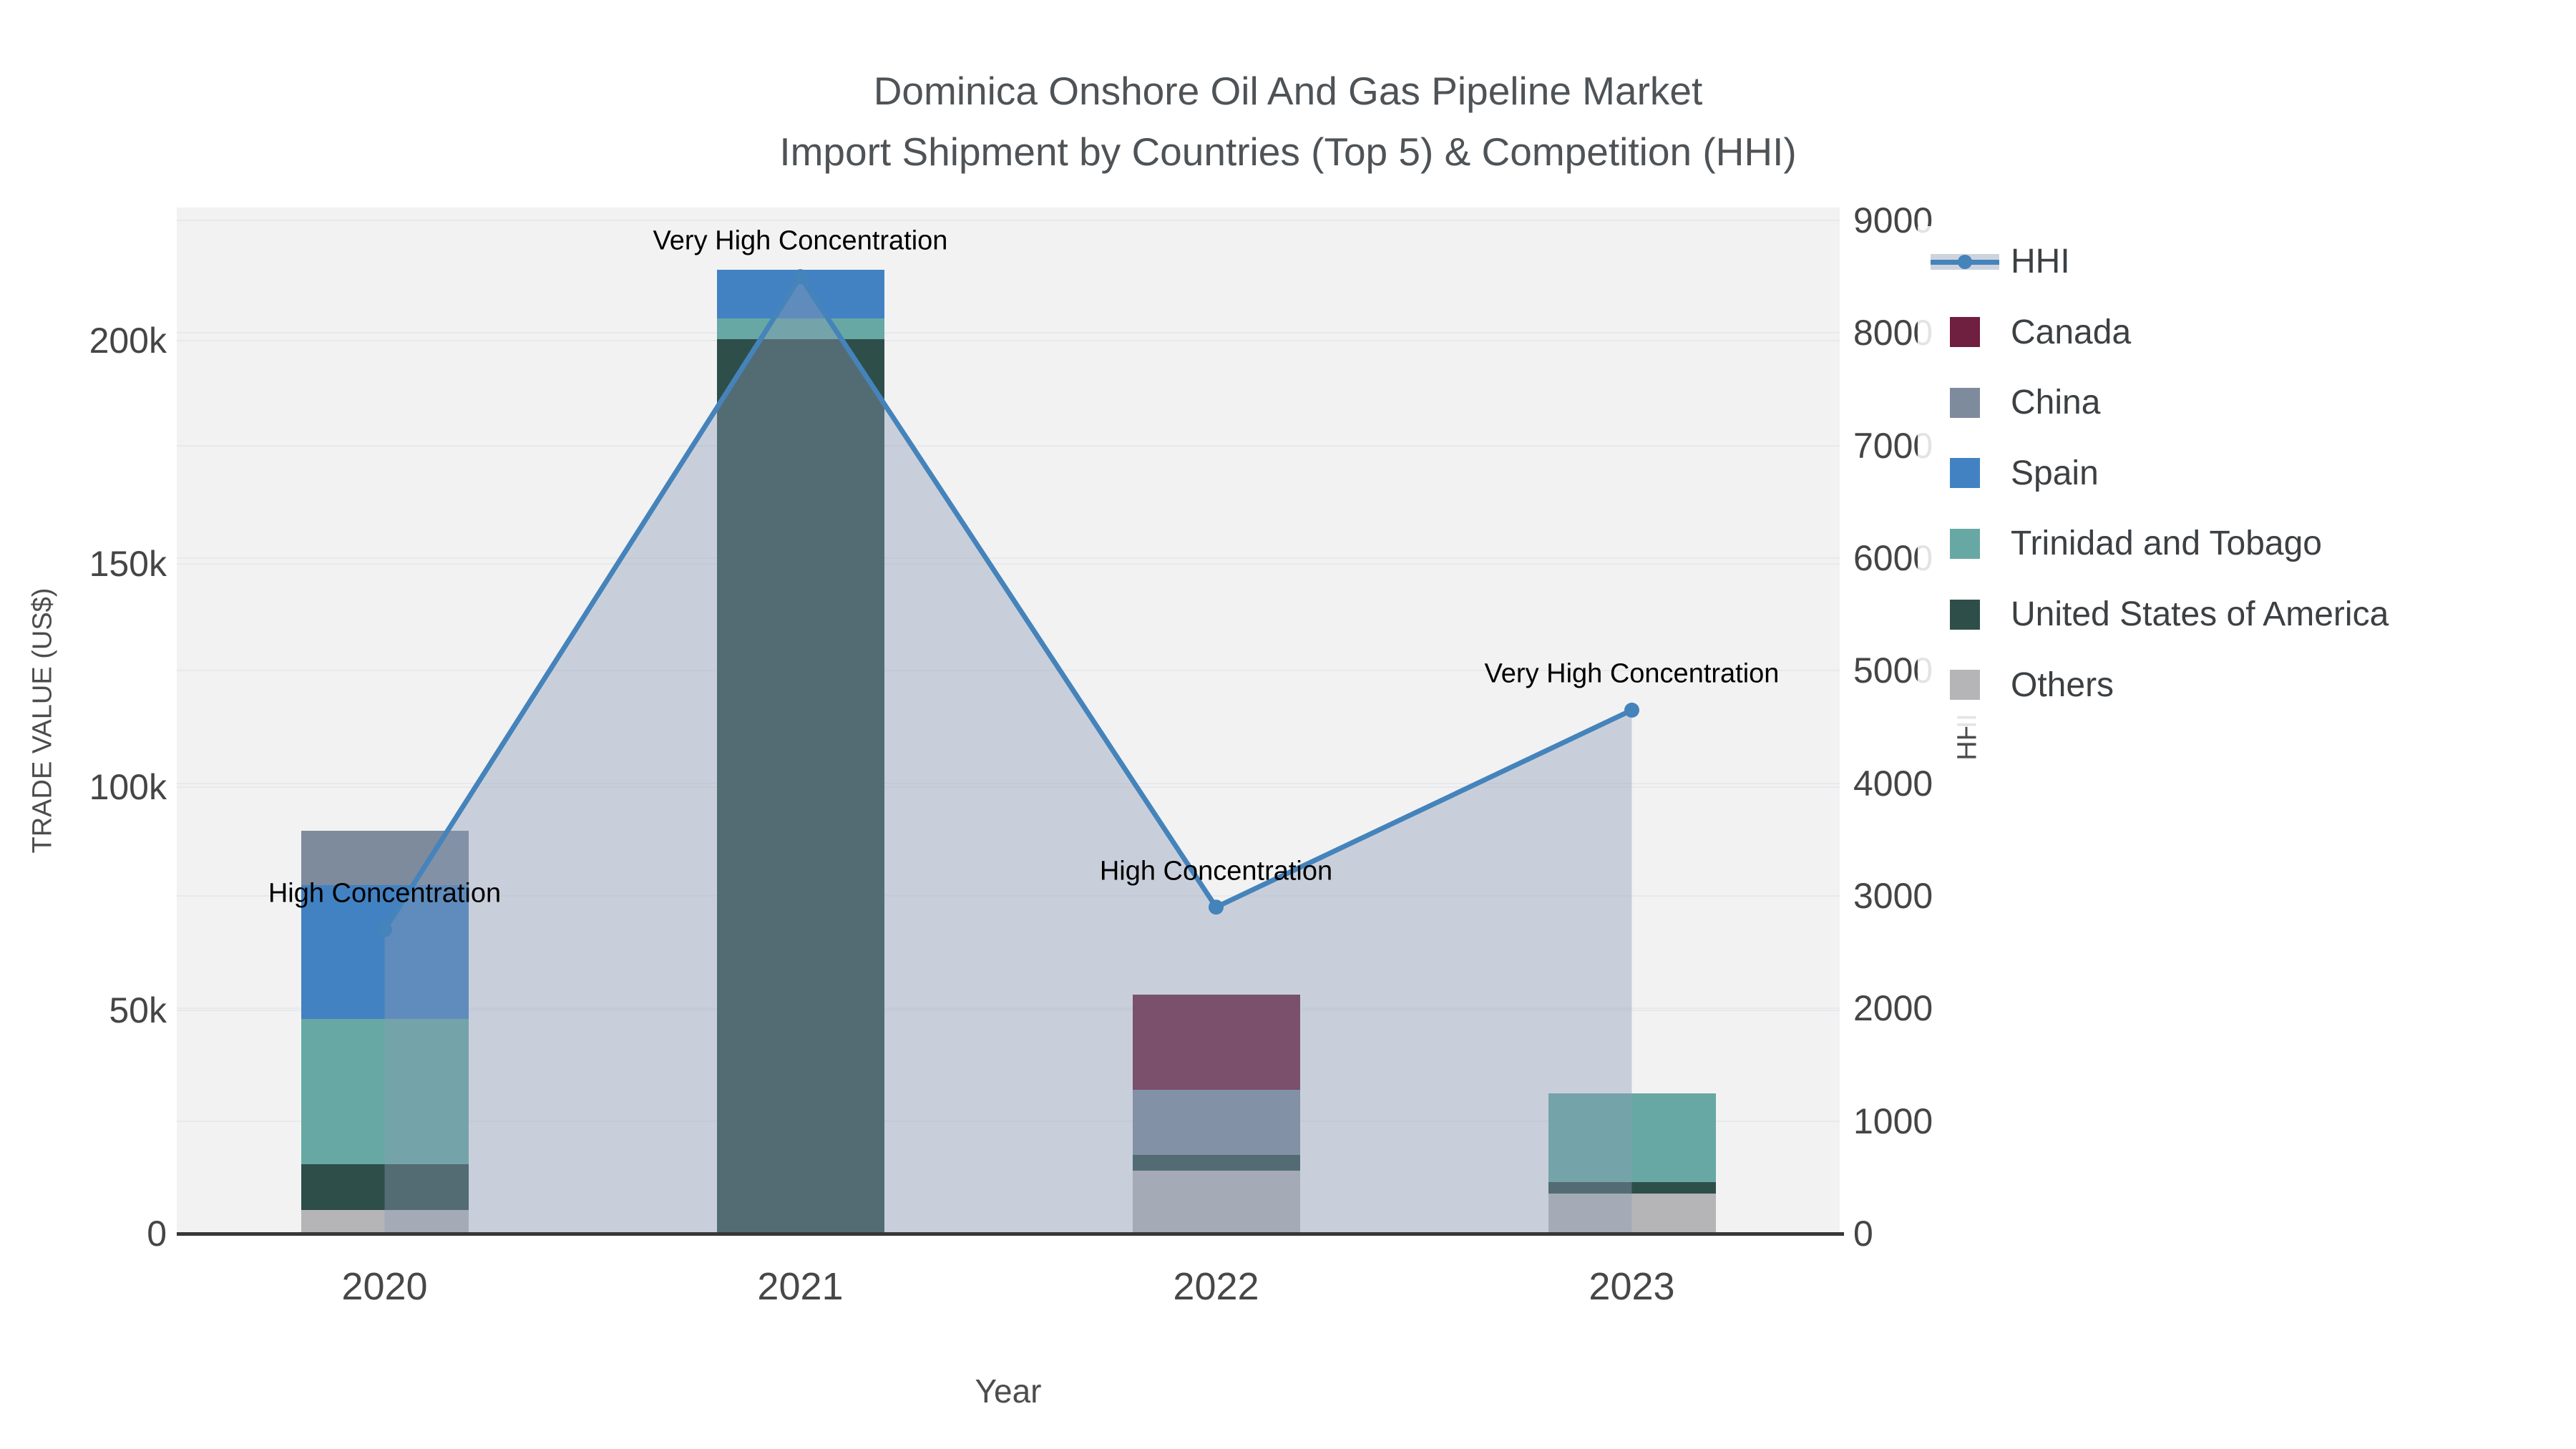 Image resolution: width=2576 pixels, height=1449 pixels. What do you see at coordinates (128, 341) in the screenshot?
I see `y-left-tick-200k: 200k` at bounding box center [128, 341].